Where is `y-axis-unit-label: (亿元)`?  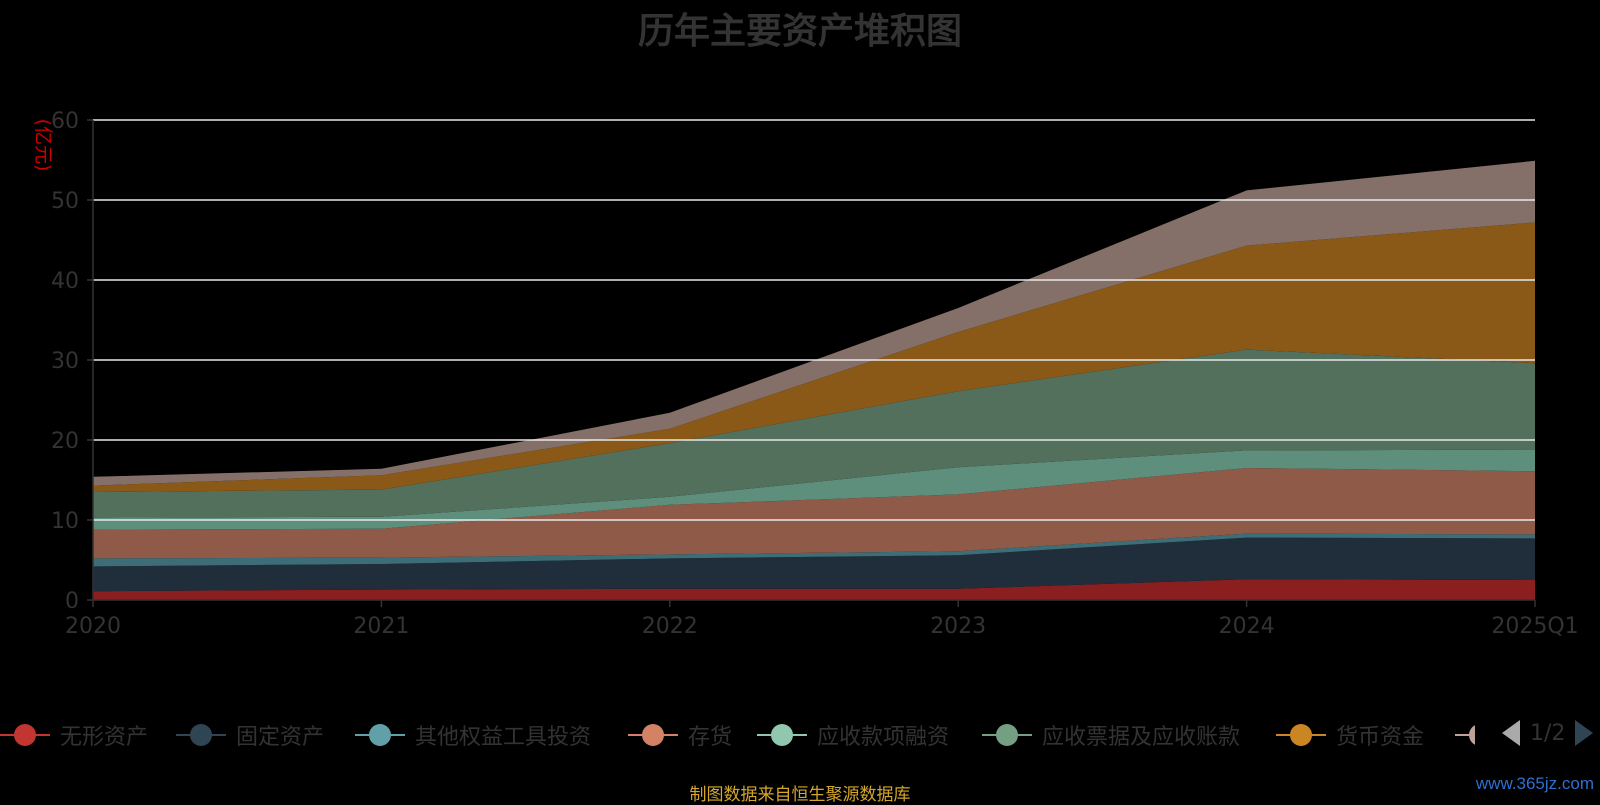 y-axis-unit-label: (亿元) is located at coordinates (43, 145).